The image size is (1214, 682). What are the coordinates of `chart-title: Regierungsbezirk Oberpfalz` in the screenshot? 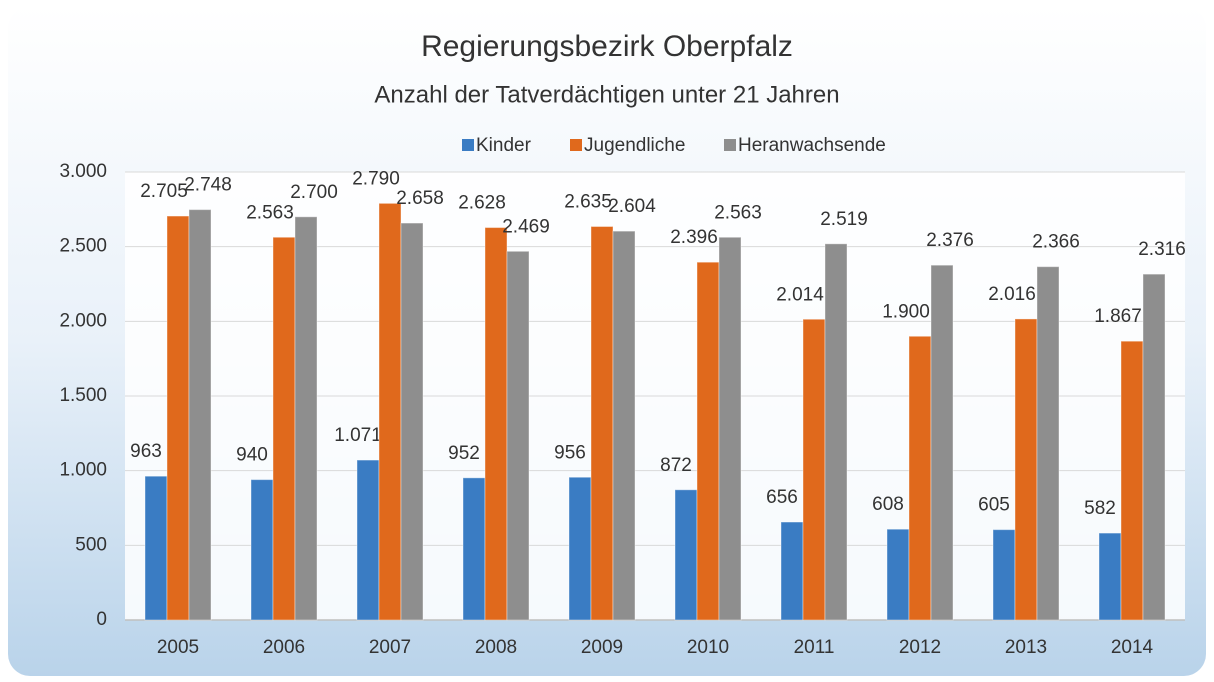 It's located at (607, 46).